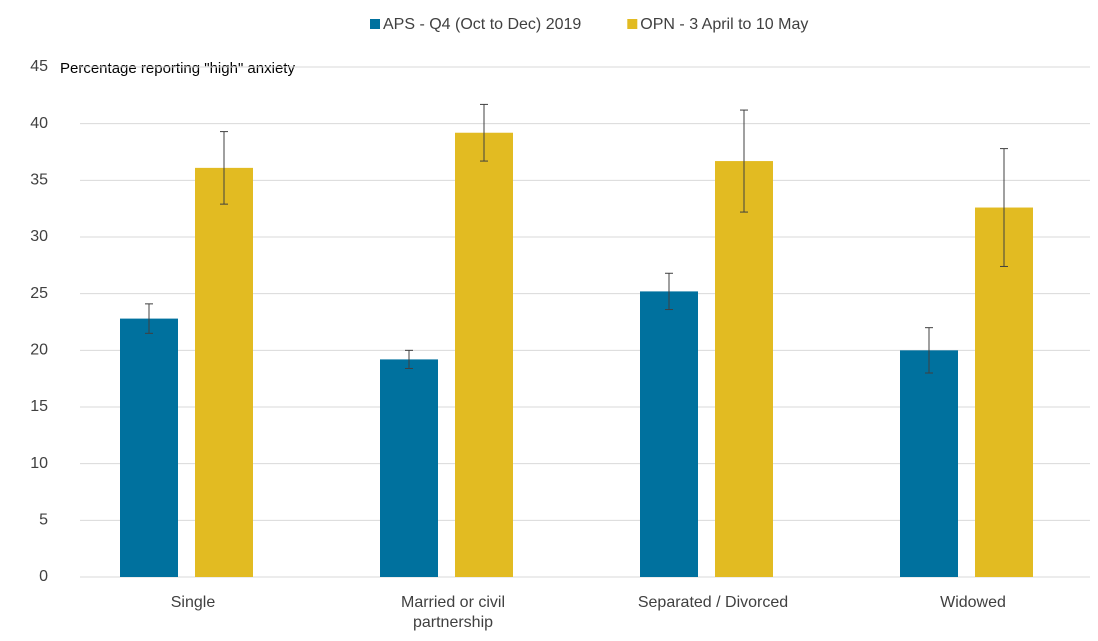 The image size is (1098, 641). I want to click on legend-label: OPN - 3 April to 10 May, so click(724, 24).